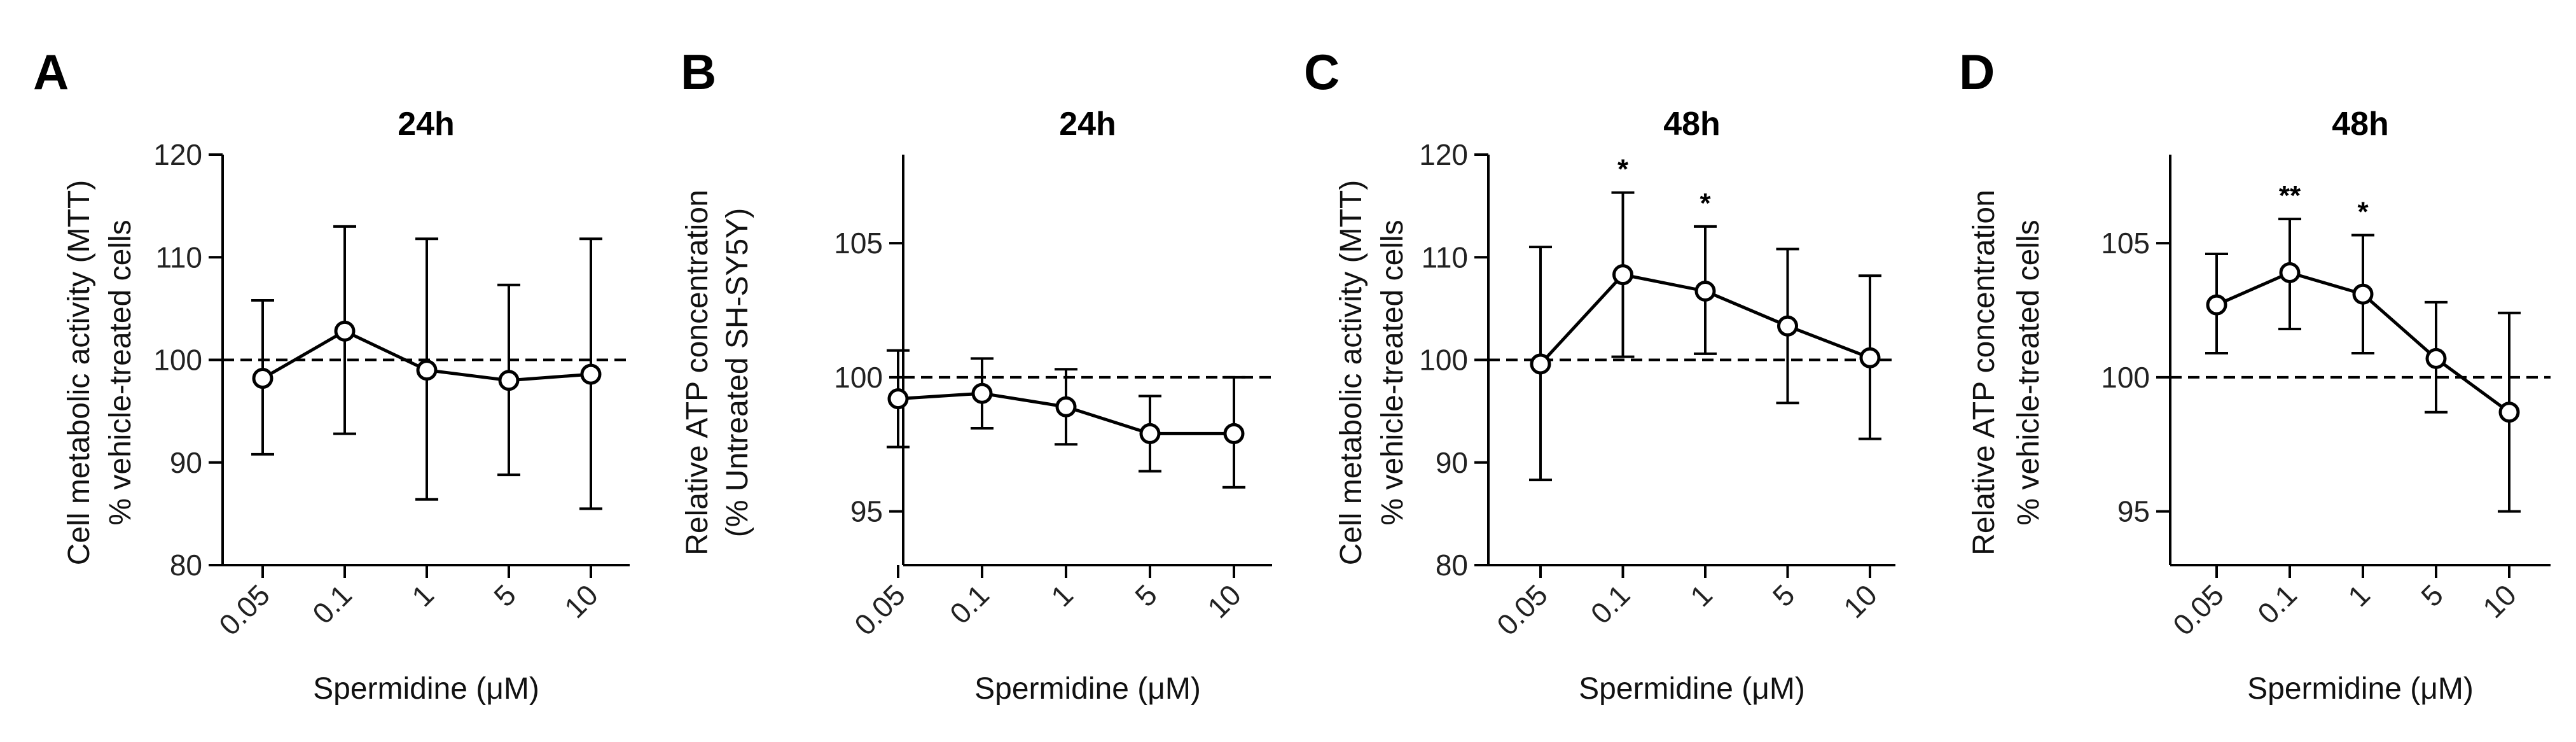 This screenshot has width=2576, height=742. I want to click on panel-letter: B, so click(698, 72).